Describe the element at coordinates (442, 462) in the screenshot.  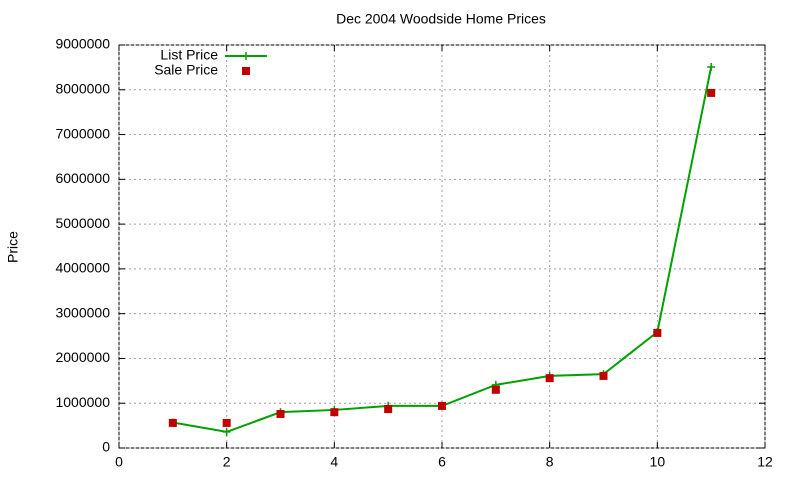
I see `x-tick-label: 6` at that location.